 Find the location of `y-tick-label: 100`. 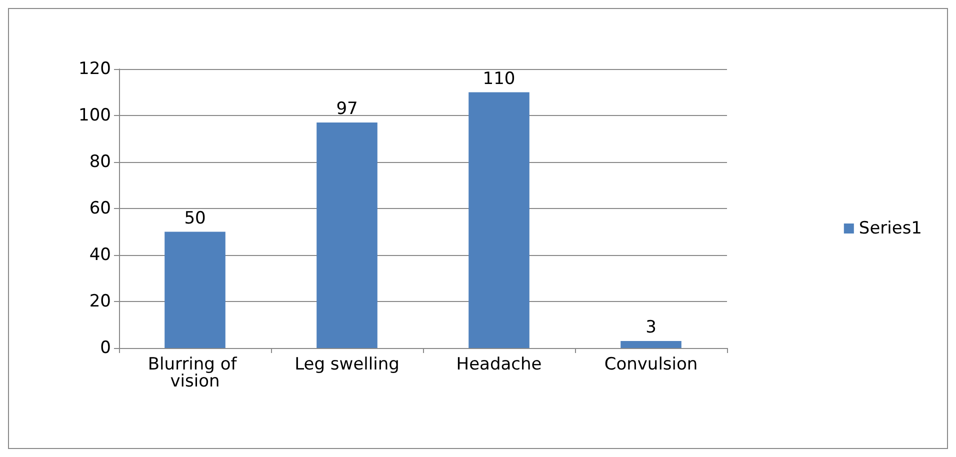

y-tick-label: 100 is located at coordinates (94, 116).